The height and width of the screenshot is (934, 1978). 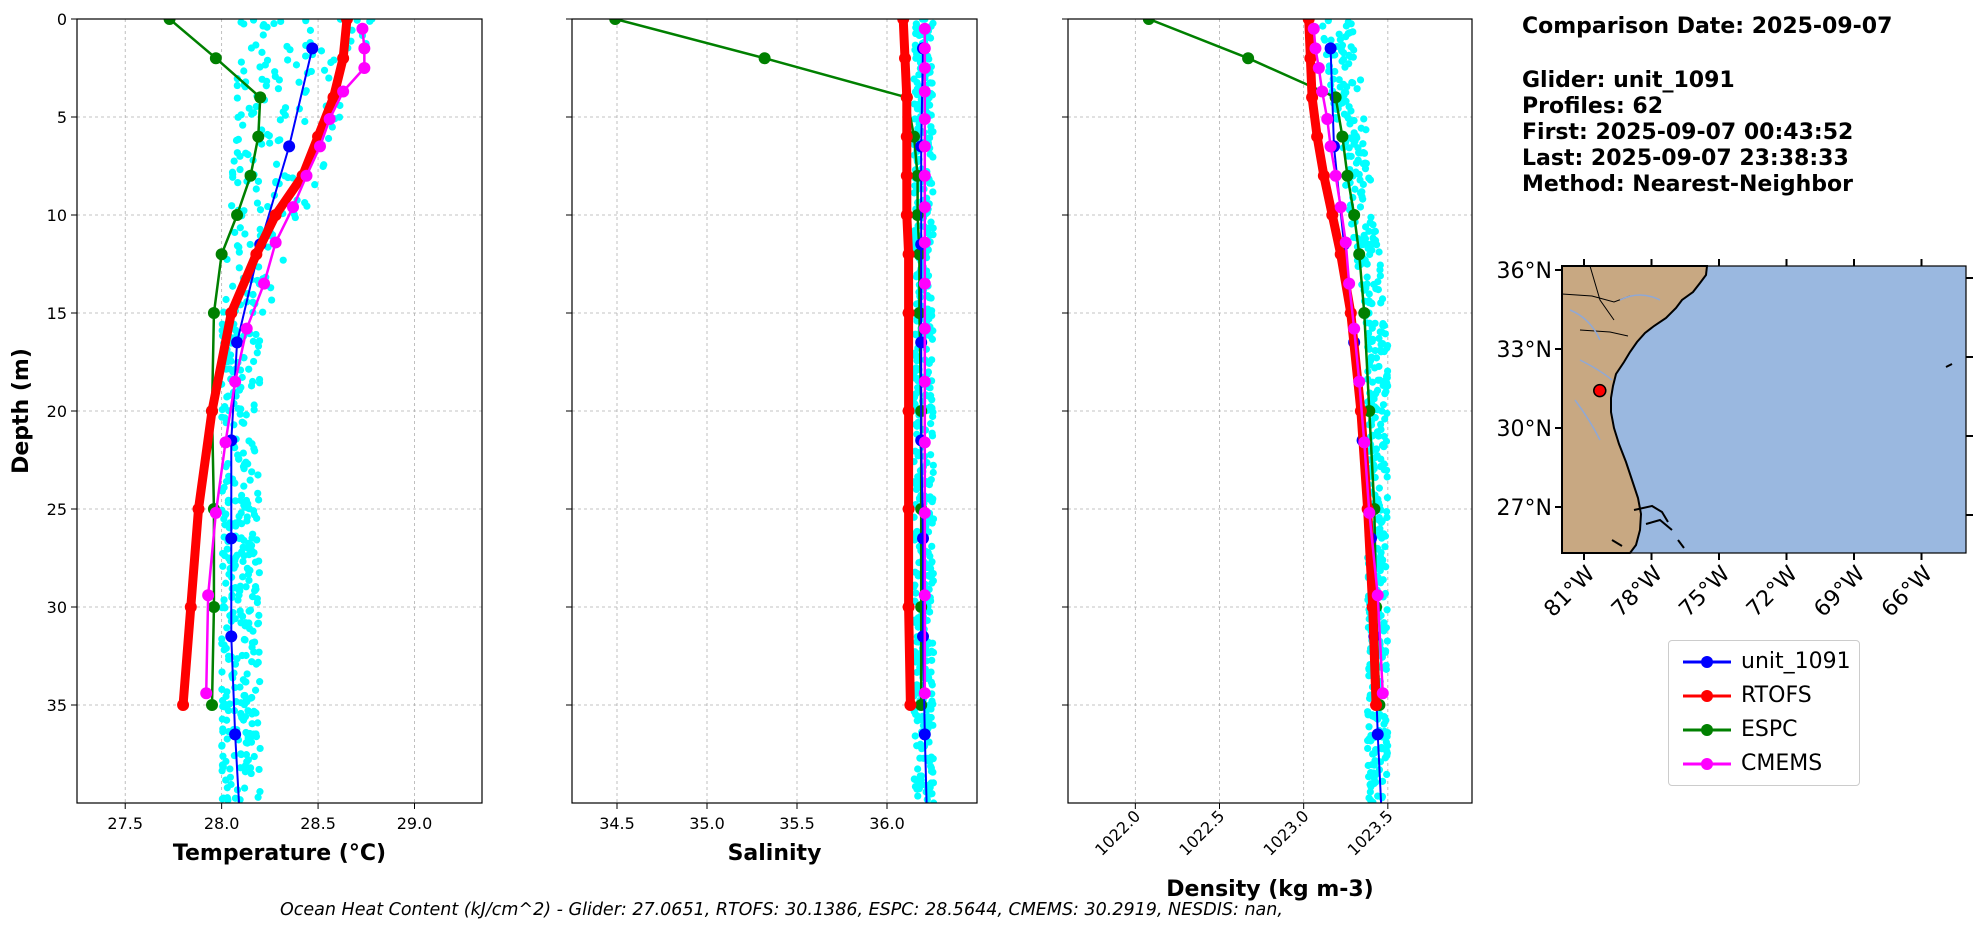 I want to click on xtick-label: 1022.0, so click(x=1117, y=832).